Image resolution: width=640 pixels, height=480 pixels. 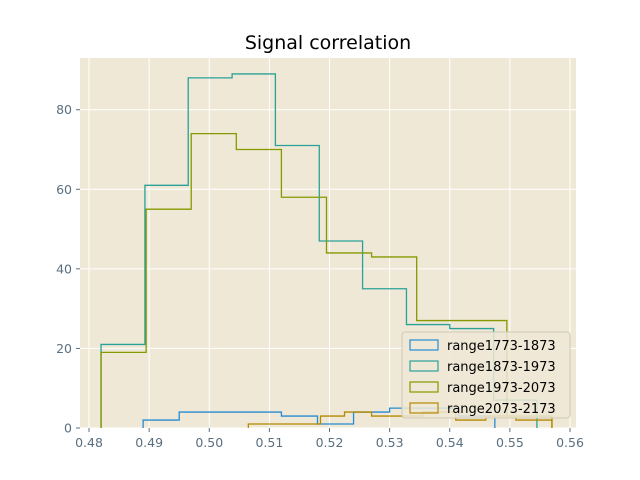 What do you see at coordinates (390, 442) in the screenshot?
I see `x-tick-label: 0.53` at bounding box center [390, 442].